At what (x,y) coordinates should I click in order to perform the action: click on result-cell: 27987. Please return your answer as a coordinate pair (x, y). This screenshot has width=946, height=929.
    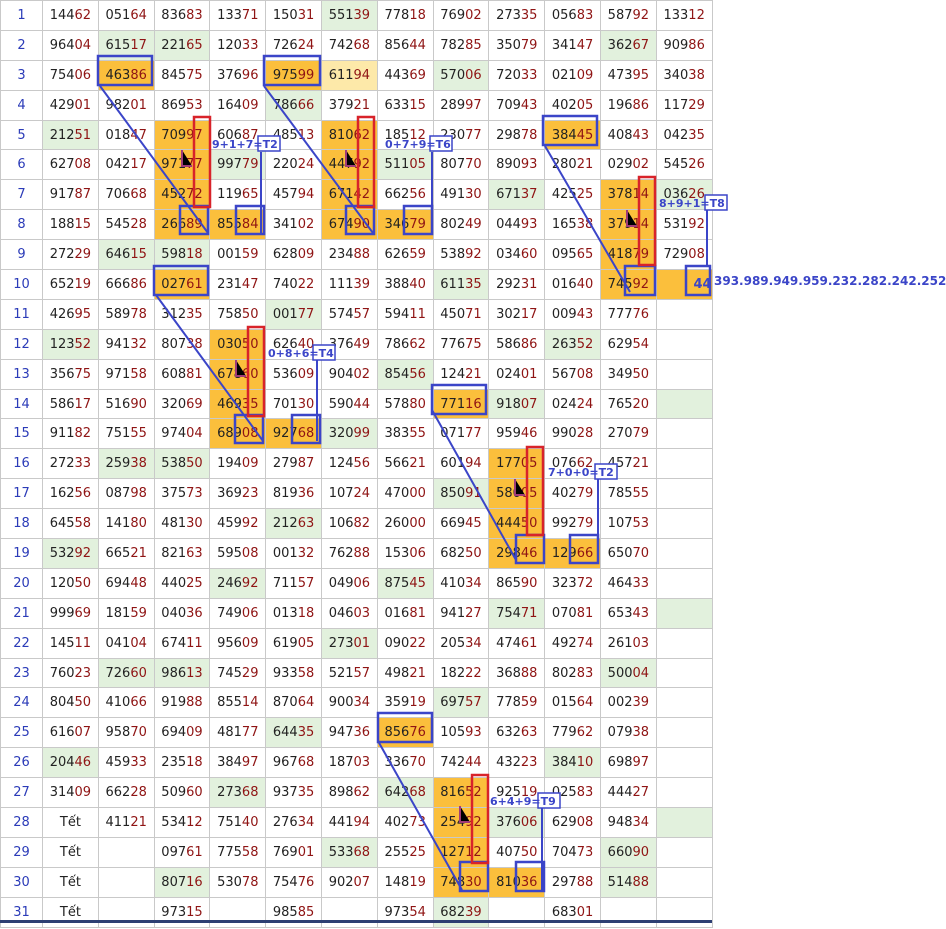
    Looking at the image, I should click on (293, 464).